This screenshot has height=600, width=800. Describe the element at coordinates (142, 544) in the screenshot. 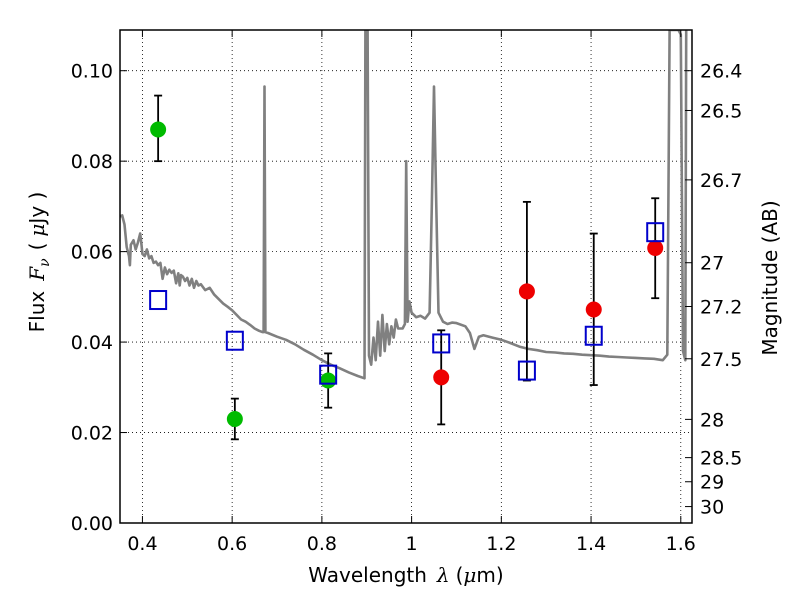

I see `x-tick-label: 0.4` at that location.